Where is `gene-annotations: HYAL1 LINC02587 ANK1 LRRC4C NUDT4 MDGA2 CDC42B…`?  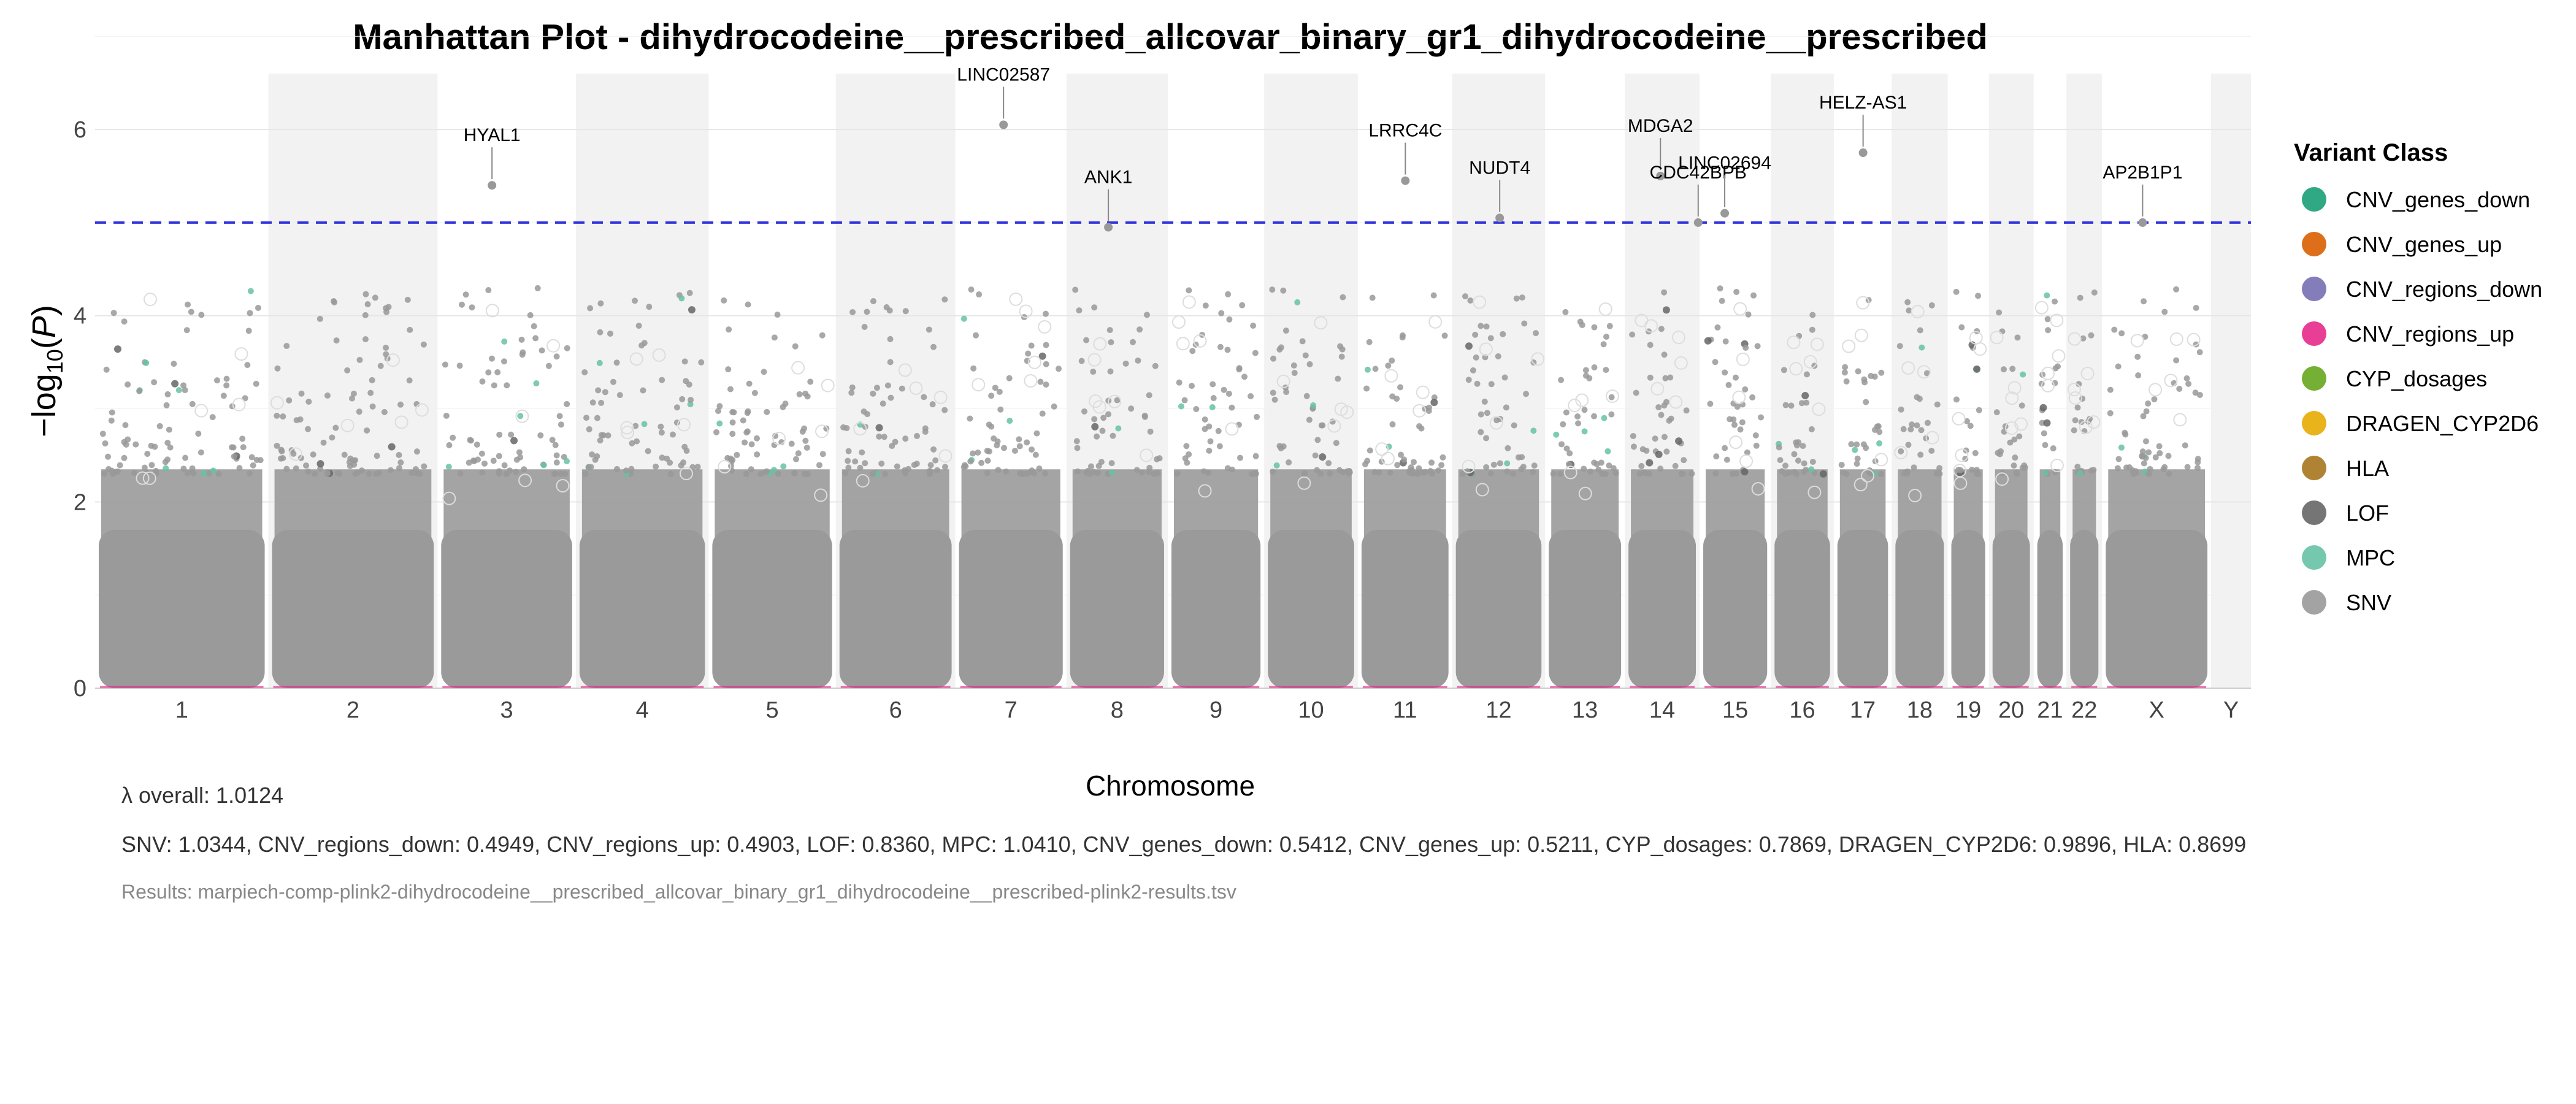
gene-annotations: HYAL1 LINC02587 ANK1 LRRC4C NUDT4 MDGA2 CDC42B… is located at coordinates (1323, 148).